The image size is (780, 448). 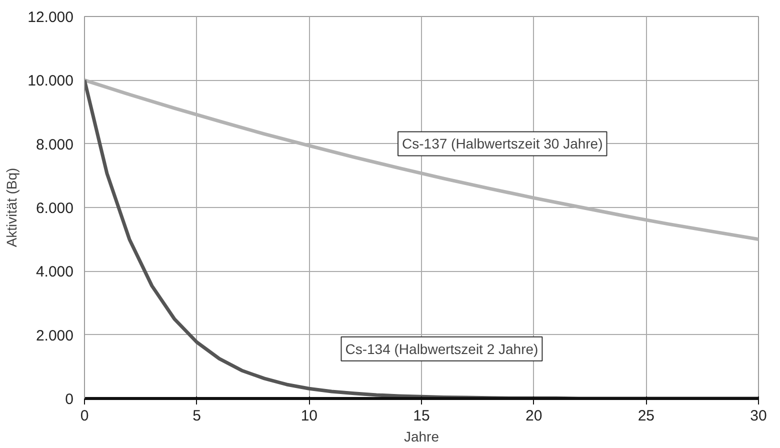 I want to click on x-axis-title: Jahre, so click(x=422, y=436).